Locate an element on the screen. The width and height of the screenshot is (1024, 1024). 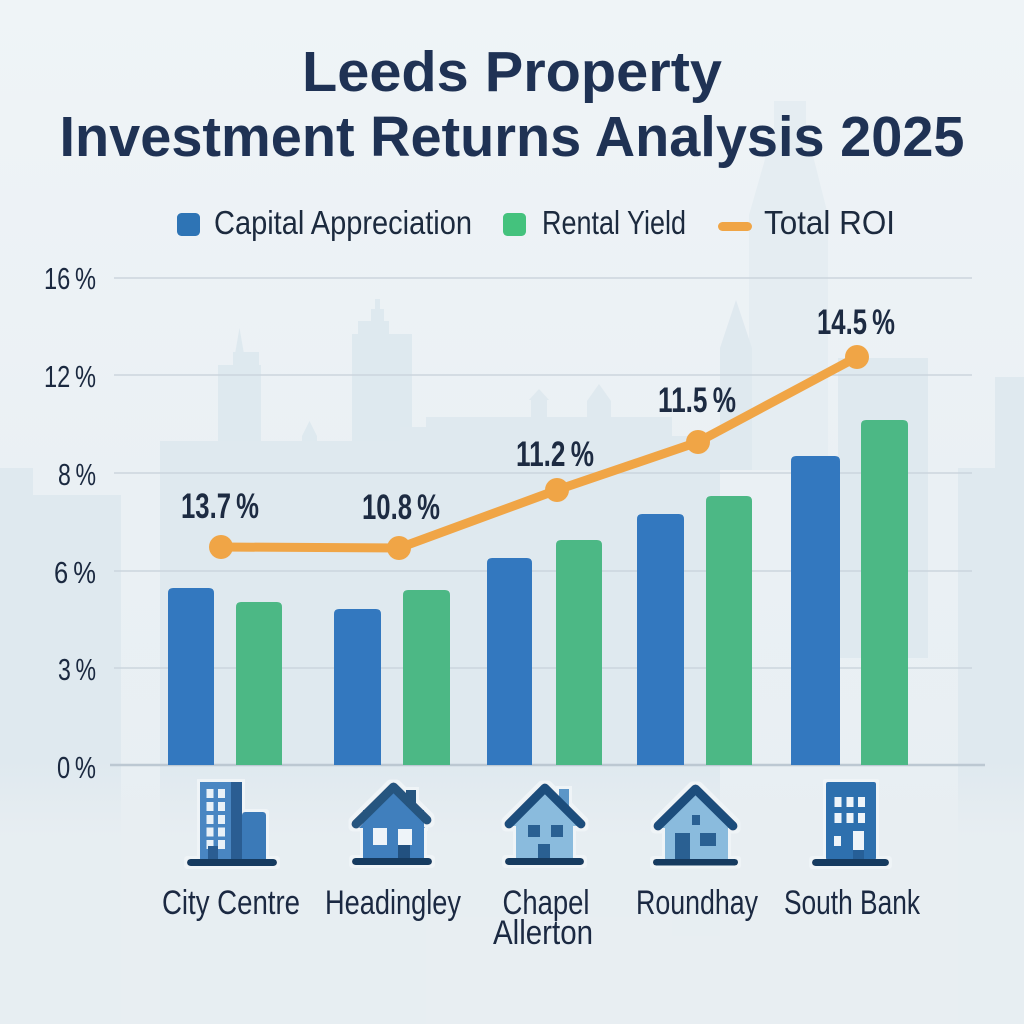
svg-text: 11.2 % is located at coordinates (555, 454).